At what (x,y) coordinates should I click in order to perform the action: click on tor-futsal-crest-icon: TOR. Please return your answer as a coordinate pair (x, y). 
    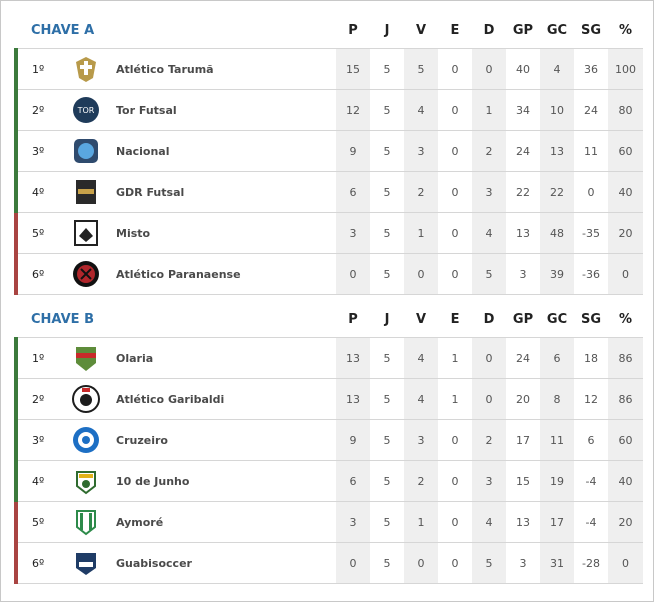
    Looking at the image, I should click on (86, 110).